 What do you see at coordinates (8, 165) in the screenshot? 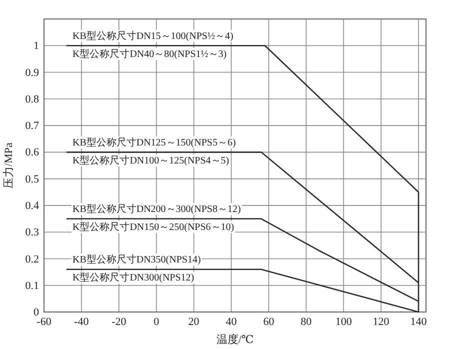
I see `y-axis-title: 压力/MPa` at bounding box center [8, 165].